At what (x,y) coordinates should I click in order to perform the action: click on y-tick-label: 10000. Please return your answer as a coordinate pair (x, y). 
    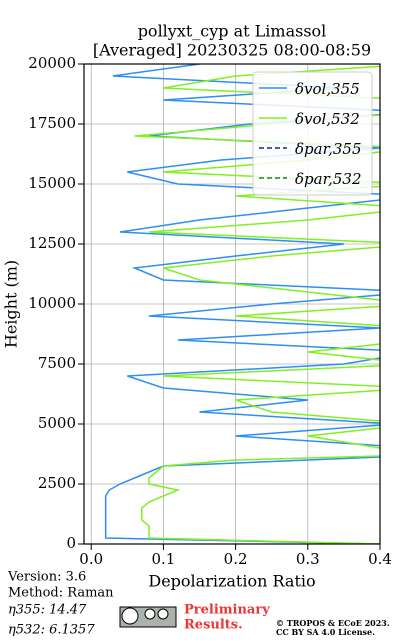
    Looking at the image, I should click on (52, 303).